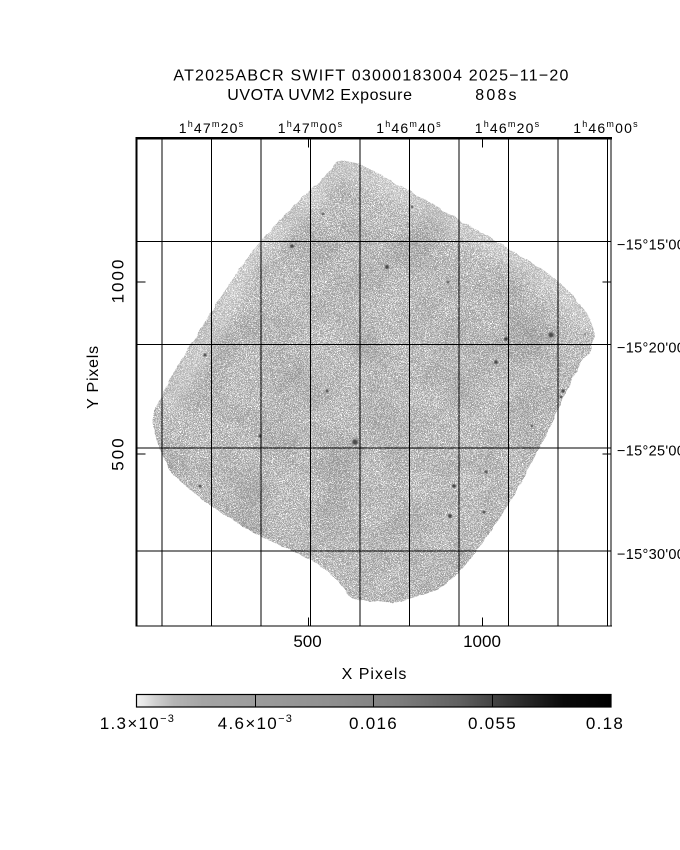  Describe the element at coordinates (492, 723) in the screenshot. I see `svg-text: 0.055` at that location.